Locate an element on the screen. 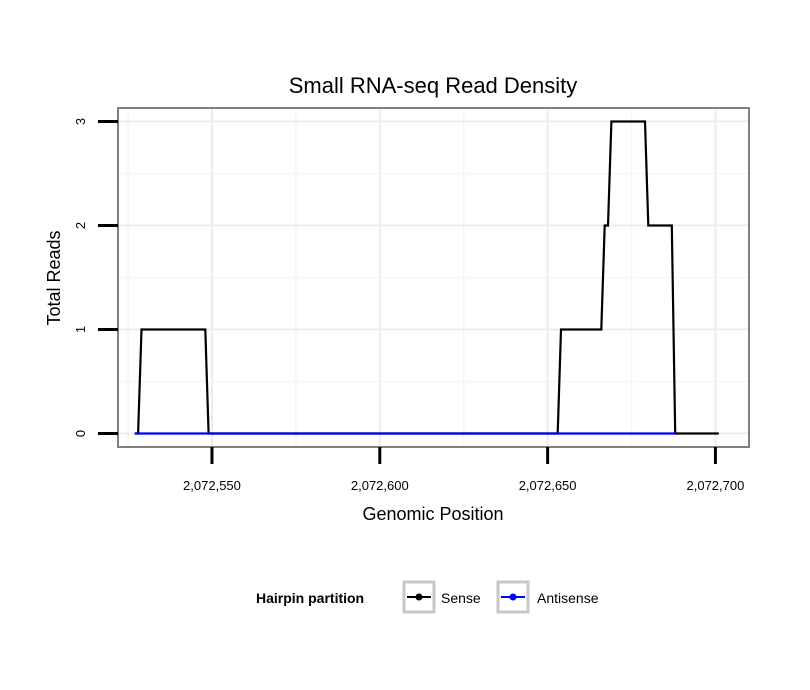  x-axis-title: Genomic Position is located at coordinates (432, 514).